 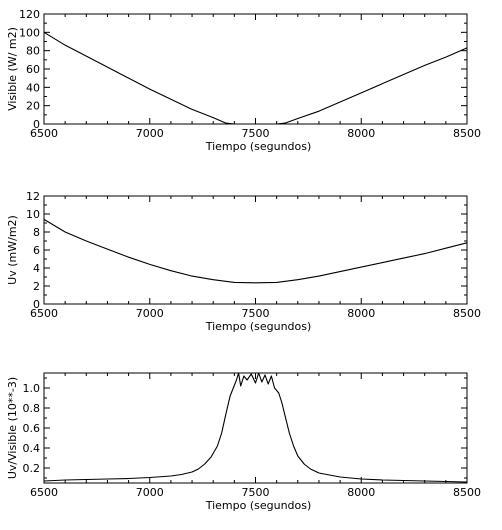 What do you see at coordinates (36, 250) in the screenshot?
I see `y-tick-label: 6` at bounding box center [36, 250].